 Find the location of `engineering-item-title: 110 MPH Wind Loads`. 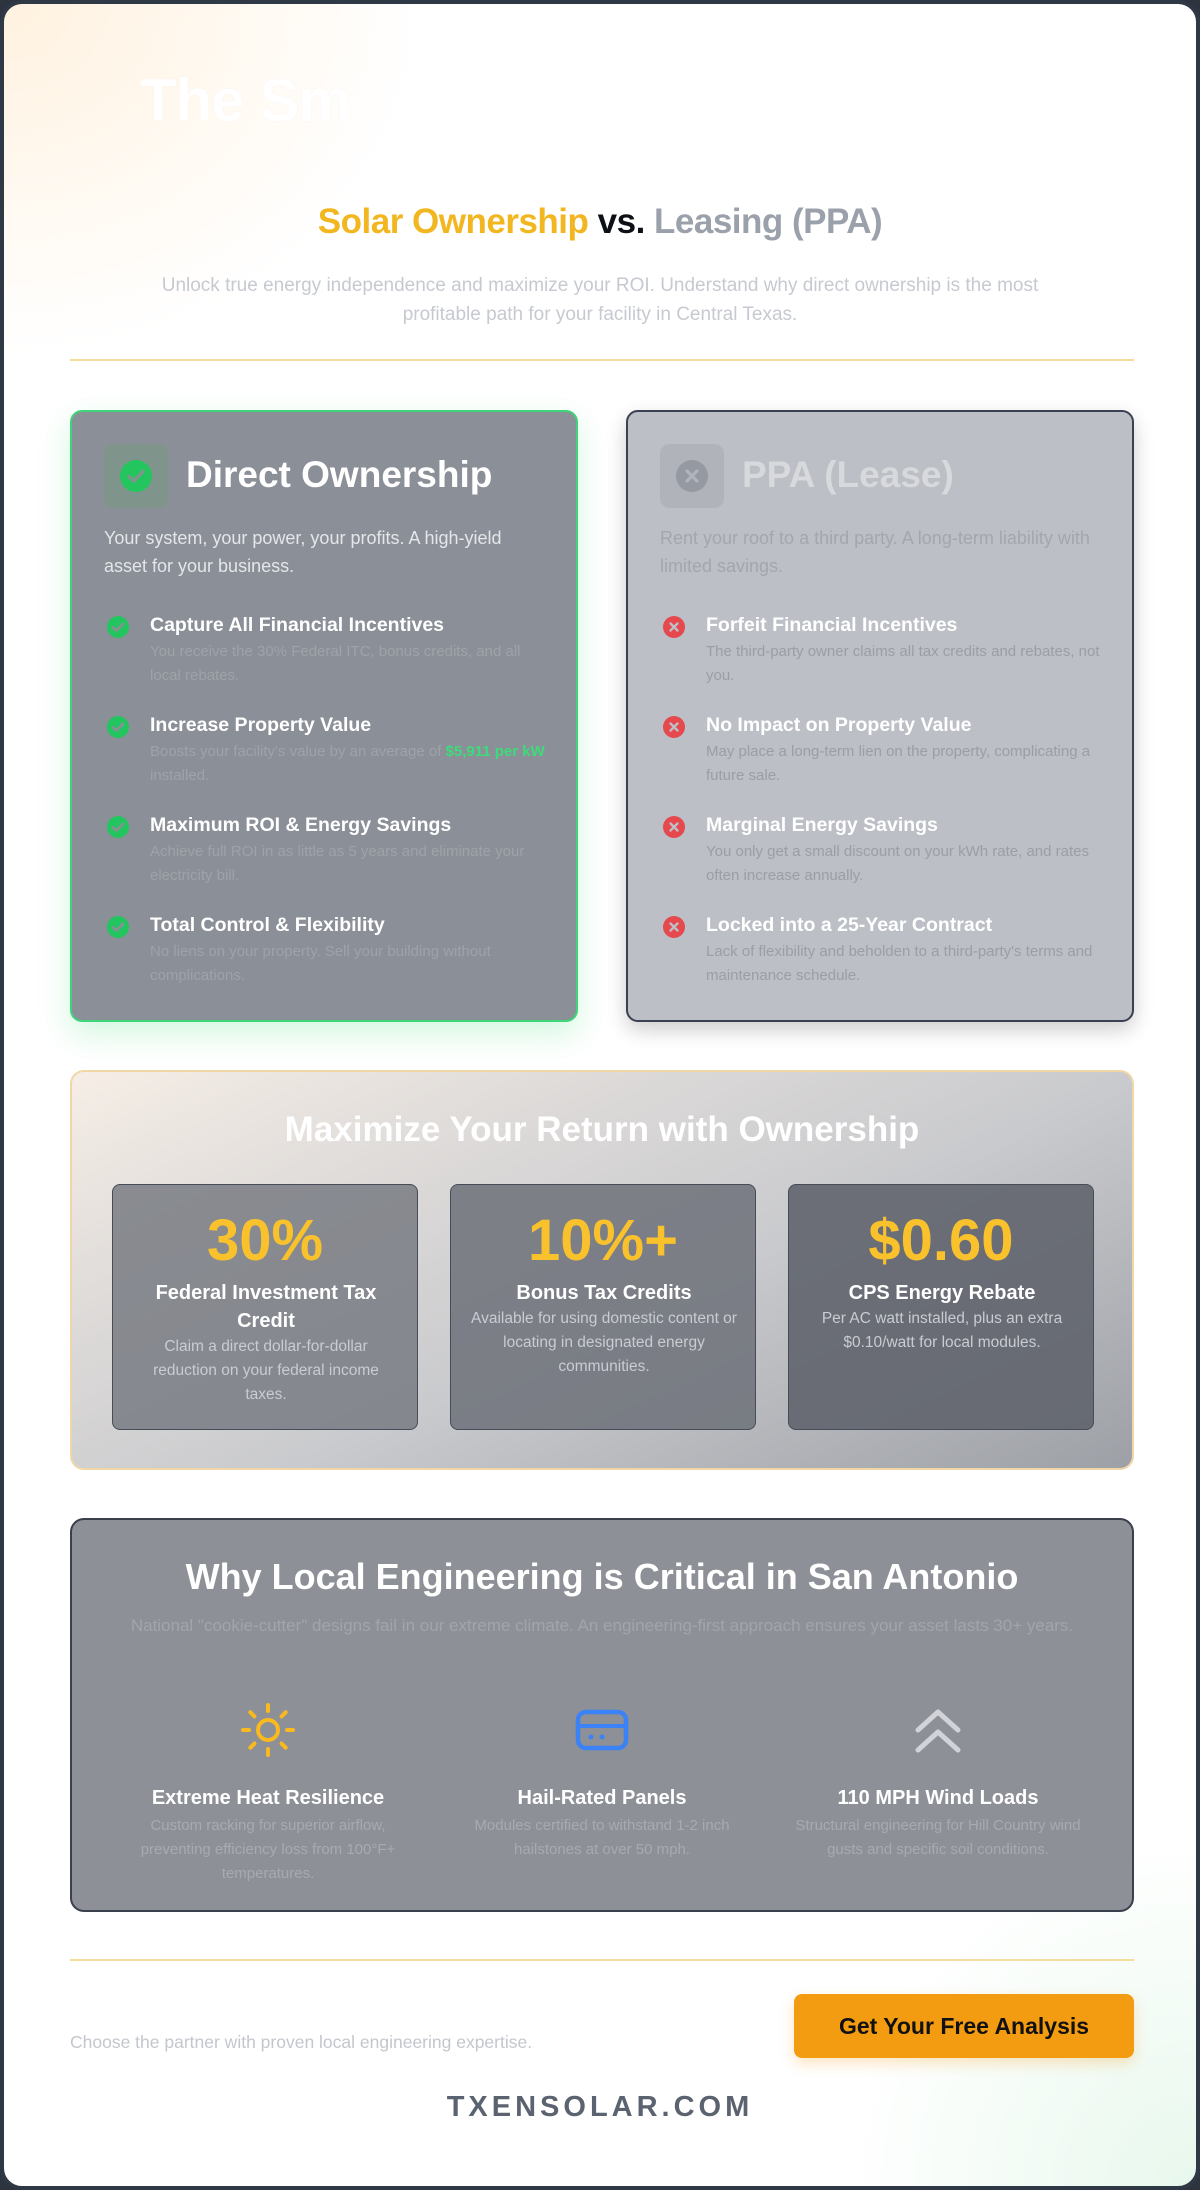

engineering-item-title: 110 MPH Wind Loads is located at coordinates (938, 1798).